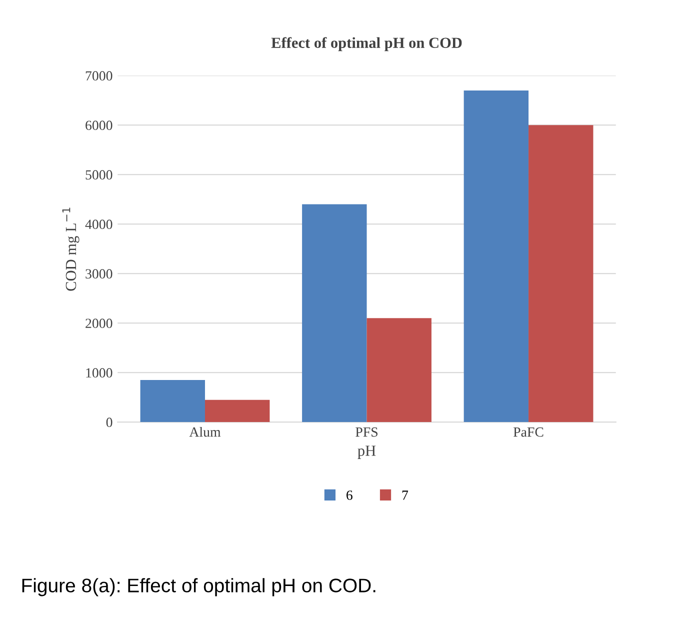  Describe the element at coordinates (99, 373) in the screenshot. I see `y-tick-label: 1000` at that location.